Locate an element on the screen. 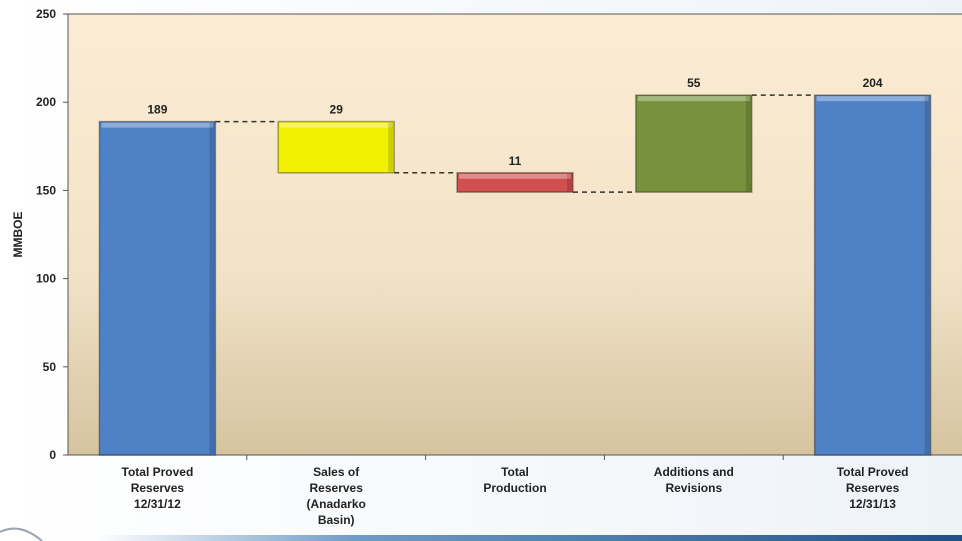 This screenshot has width=962, height=541. x-category-label: Production is located at coordinates (514, 488).